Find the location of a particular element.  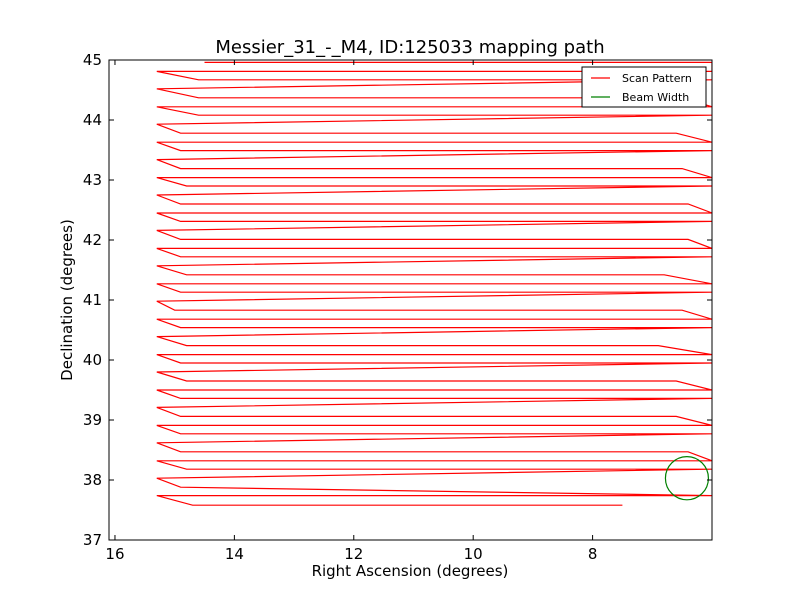

y-tick-label: 37 is located at coordinates (92, 540).